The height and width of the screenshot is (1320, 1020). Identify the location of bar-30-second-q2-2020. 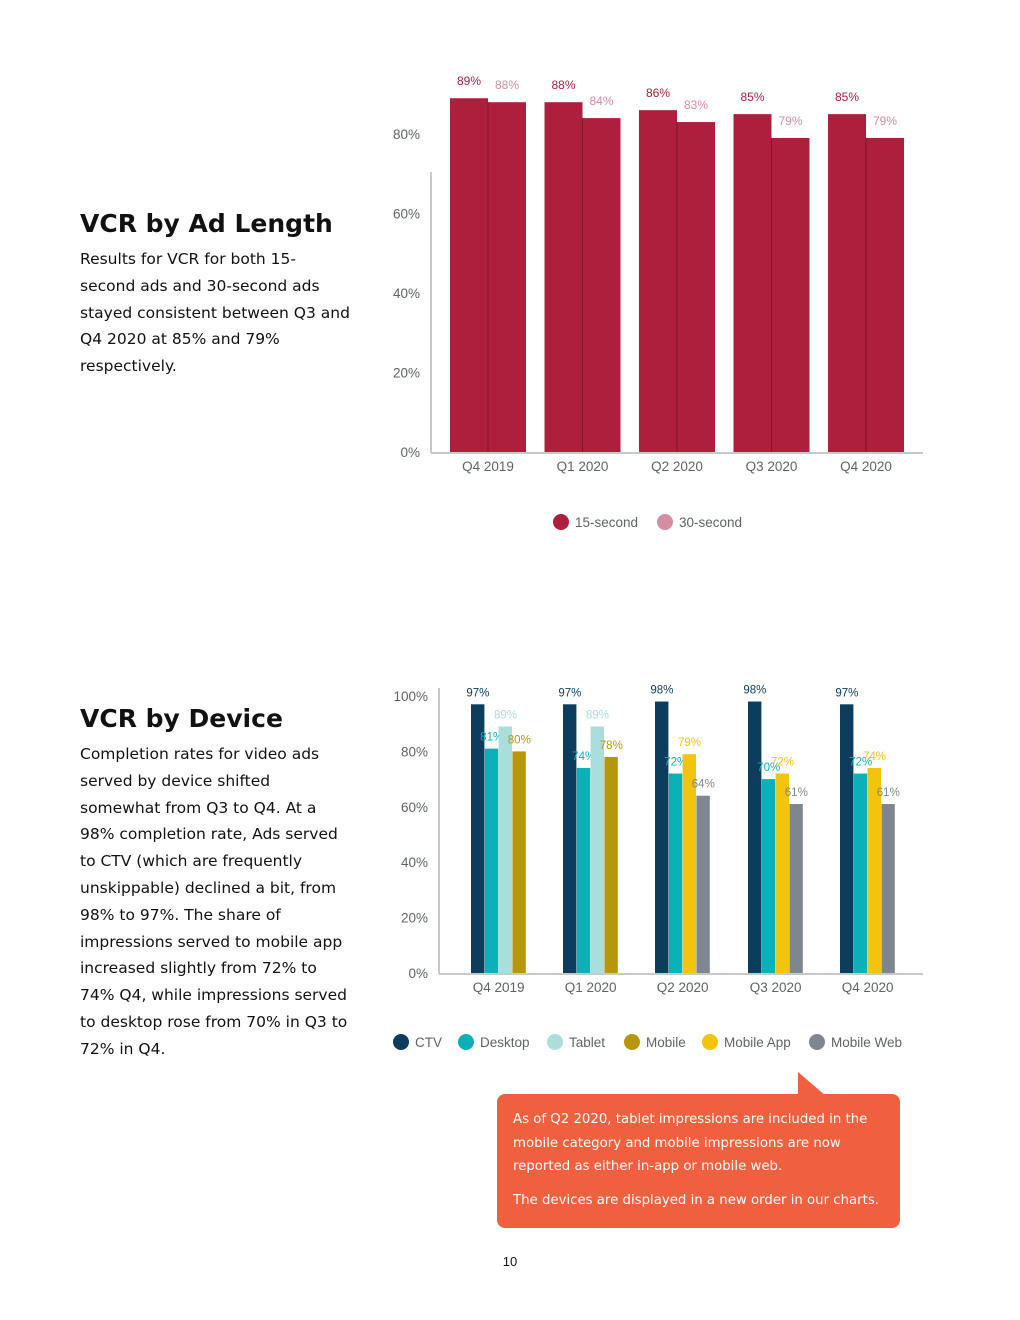
(696, 287).